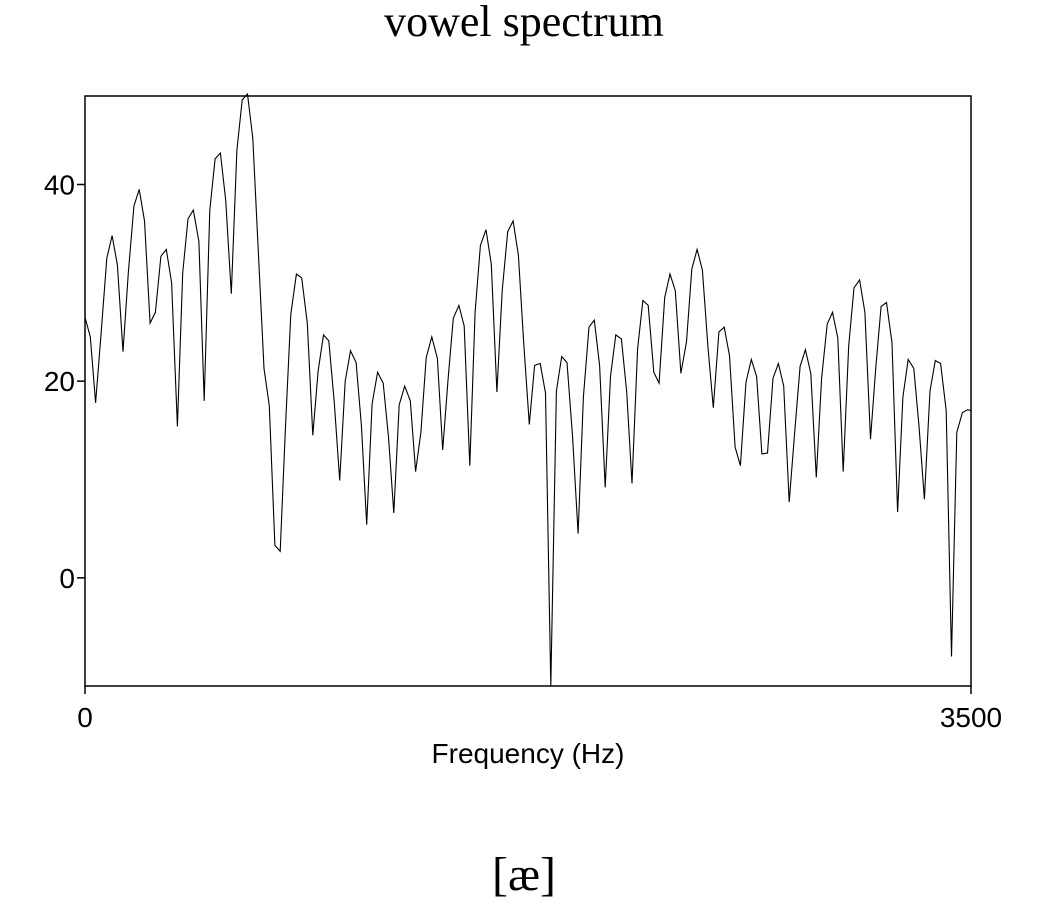  I want to click on x-axis-ticks: 0 3500, so click(539, 709).